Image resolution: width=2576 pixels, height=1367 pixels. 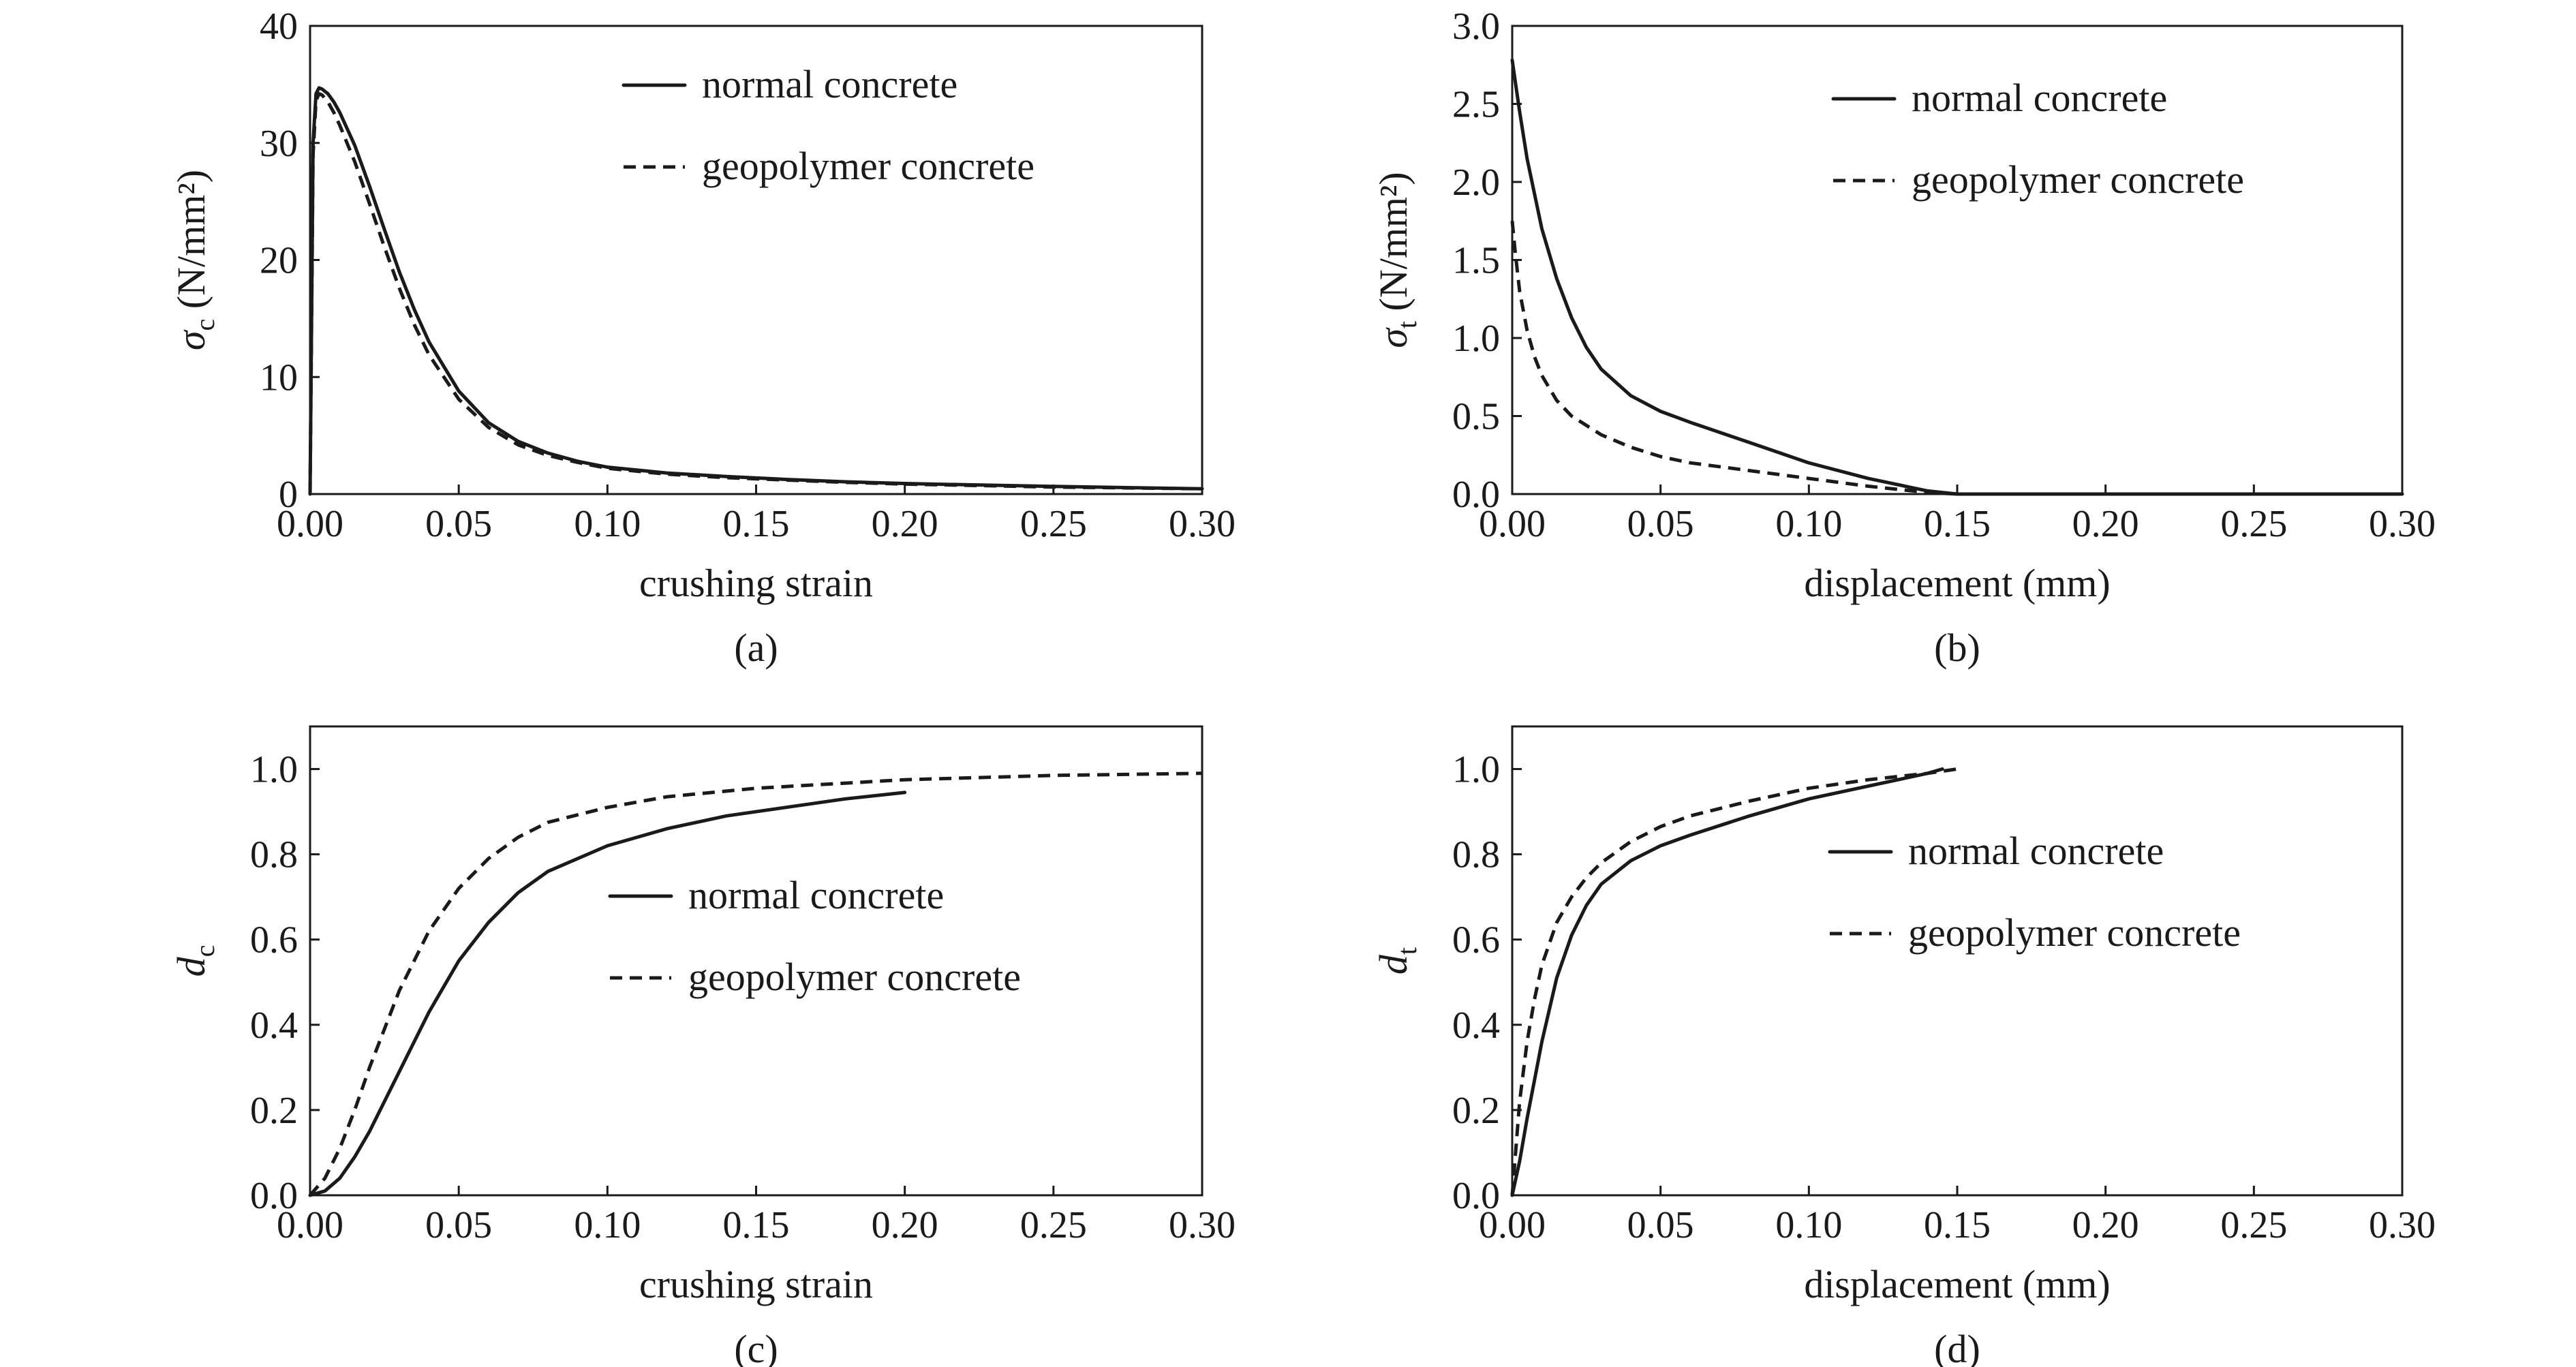 What do you see at coordinates (1476, 417) in the screenshot?
I see `y-tick-label: 0.5` at bounding box center [1476, 417].